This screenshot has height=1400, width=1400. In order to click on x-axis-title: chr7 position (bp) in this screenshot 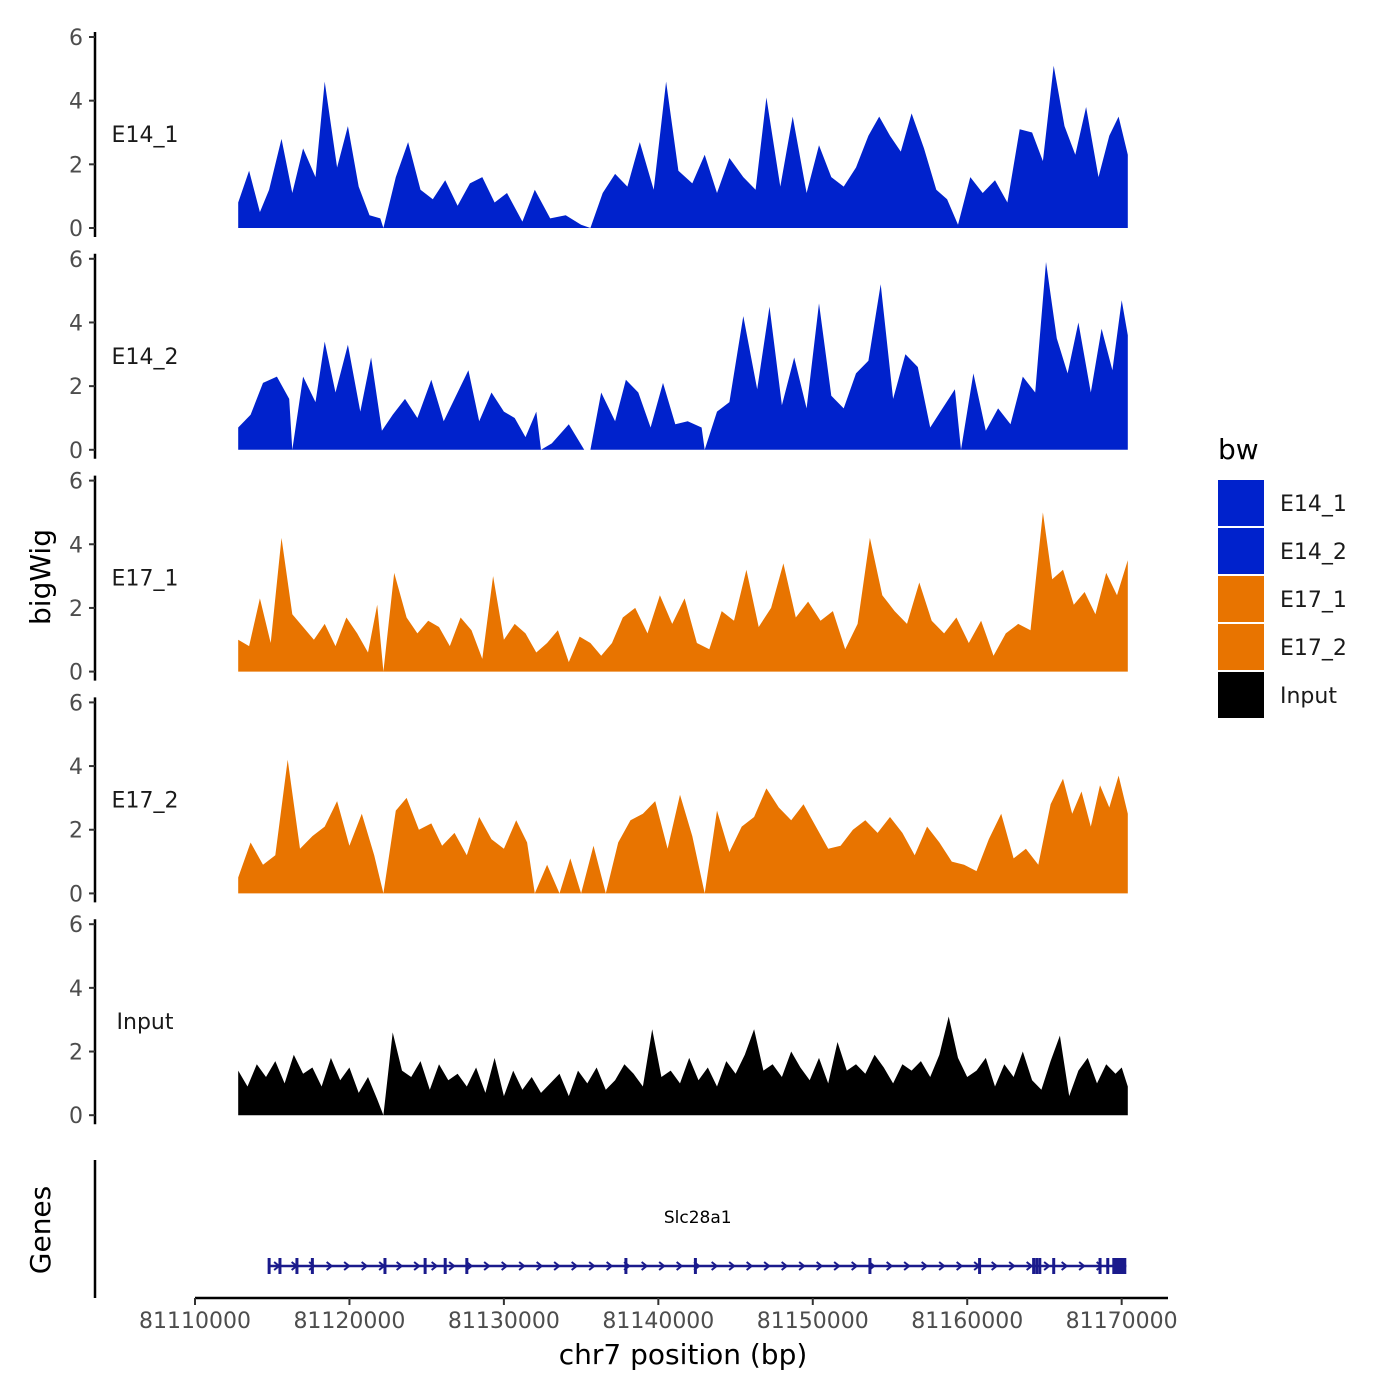, I will do `click(683, 1354)`.